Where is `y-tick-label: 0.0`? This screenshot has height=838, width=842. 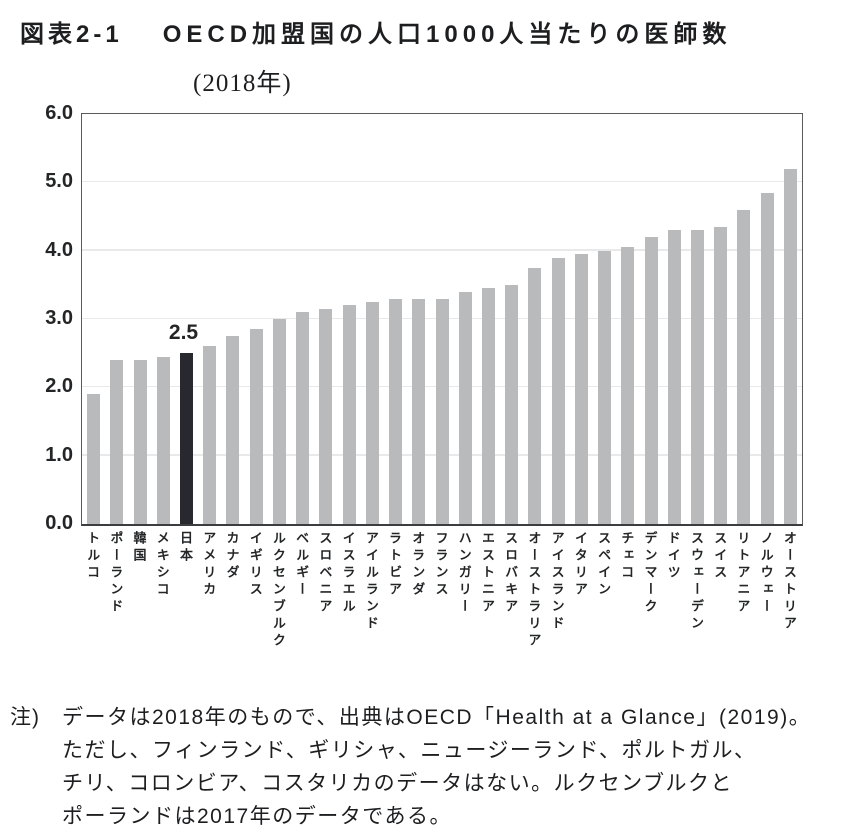 y-tick-label: 0.0 is located at coordinates (59, 523).